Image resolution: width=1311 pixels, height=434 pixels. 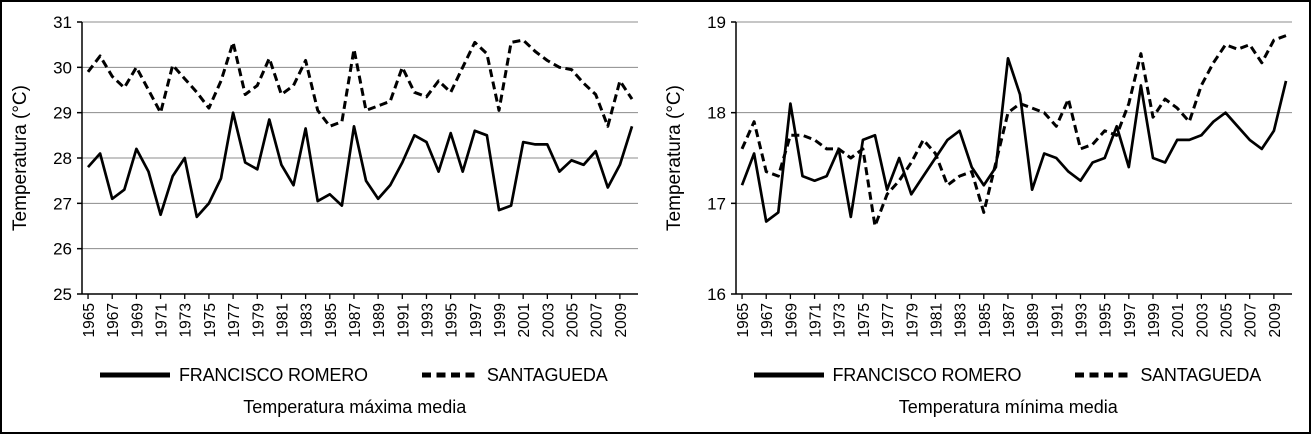 I want to click on svg-text: 18, so click(x=716, y=113).